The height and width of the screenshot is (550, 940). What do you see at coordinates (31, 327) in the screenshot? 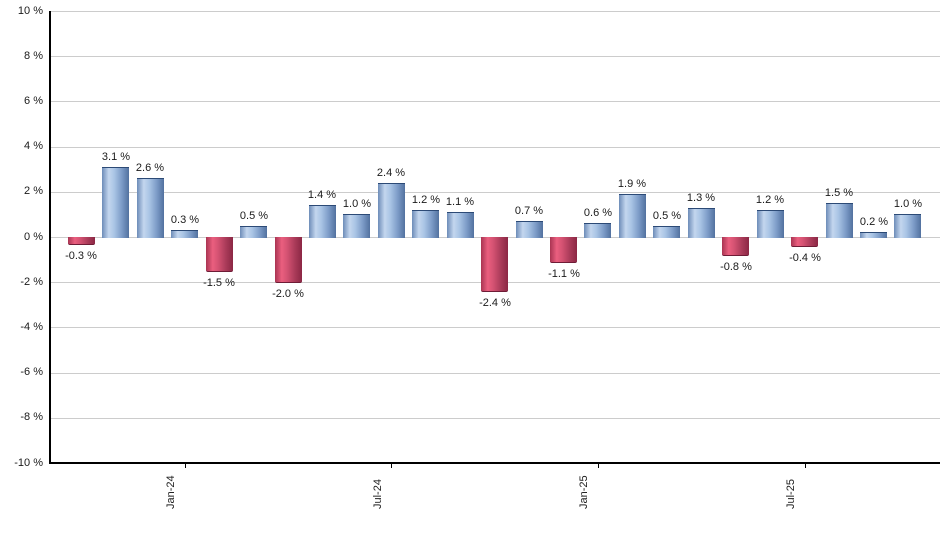
I see `y-tick-label: -4 %` at bounding box center [31, 327].